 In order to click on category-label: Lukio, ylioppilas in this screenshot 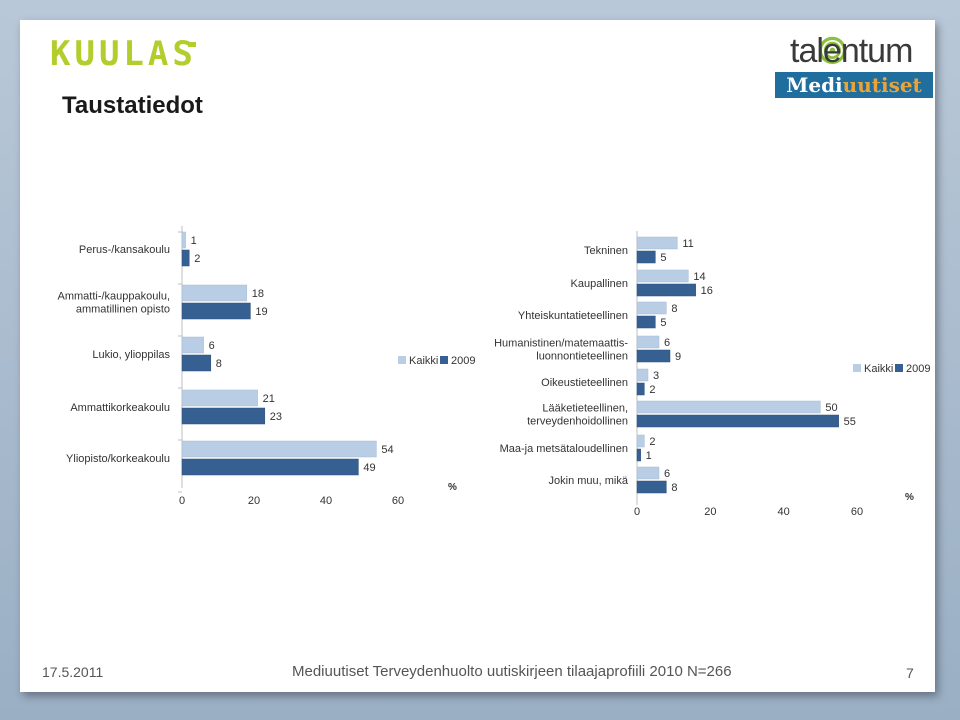, I will do `click(131, 355)`.